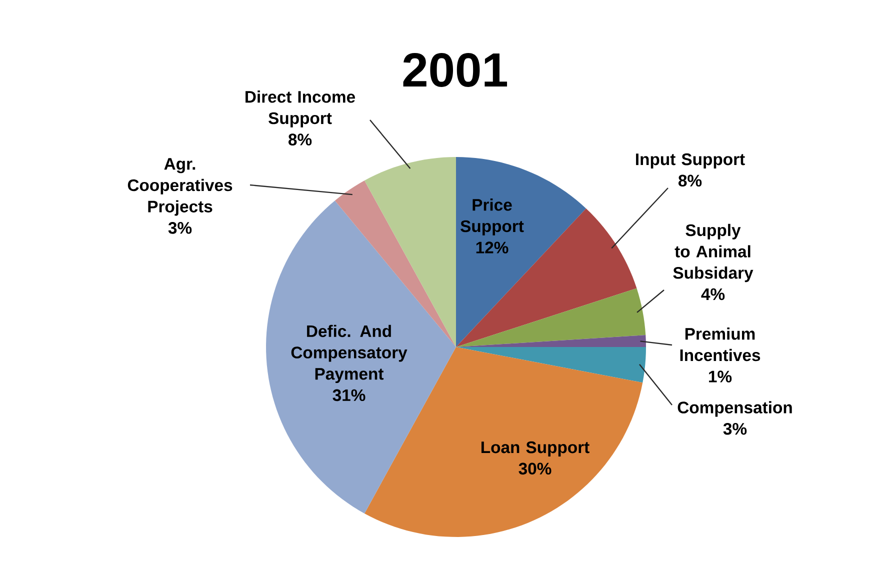  What do you see at coordinates (180, 187) in the screenshot?
I see `slice-label: Agr. Cooperatives Projects` at bounding box center [180, 187].